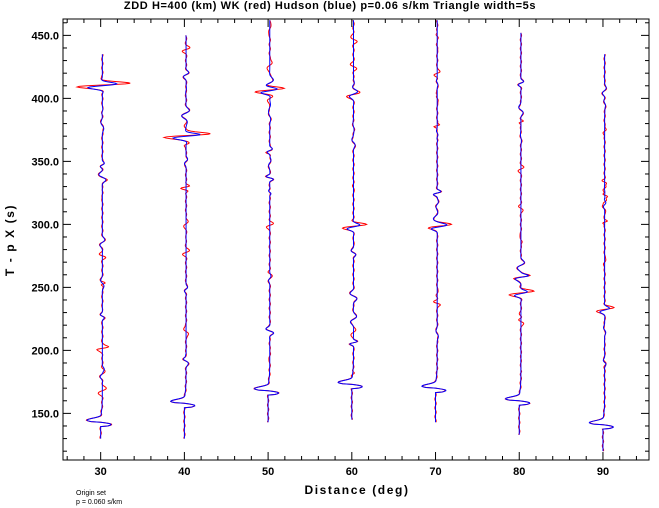 Image resolution: width=659 pixels, height=508 pixels. Describe the element at coordinates (101, 472) in the screenshot. I see `x-tick-label: 30` at that location.